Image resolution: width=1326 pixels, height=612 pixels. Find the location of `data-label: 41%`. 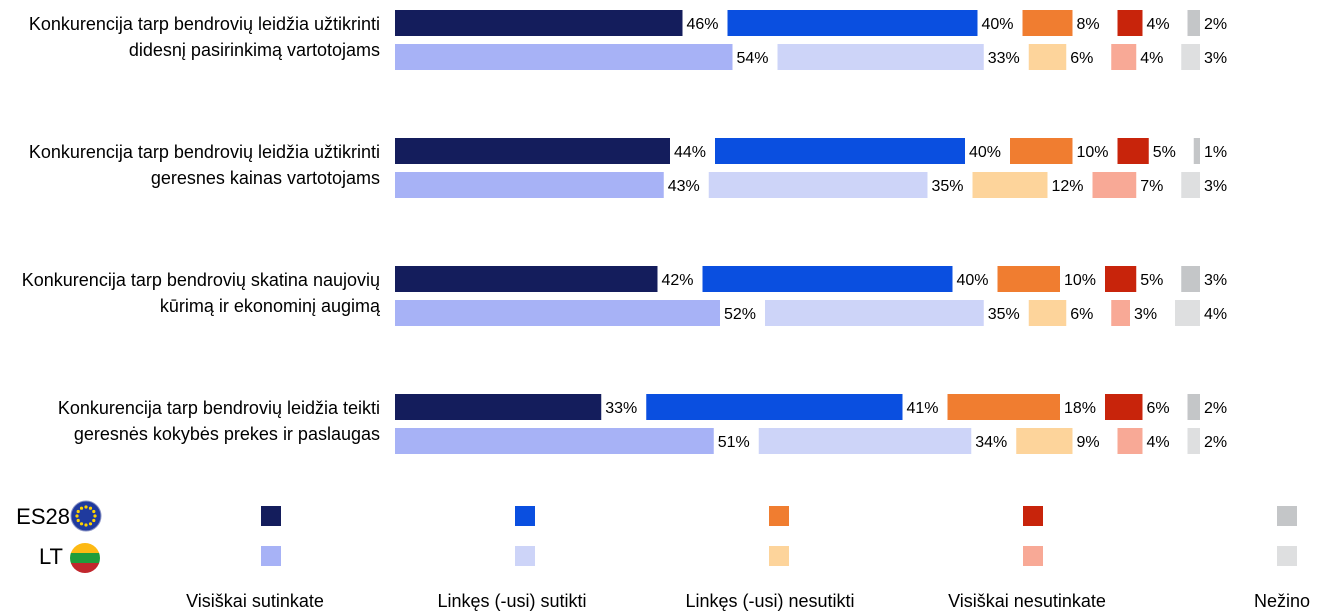

data-label: 41% is located at coordinates (923, 408).